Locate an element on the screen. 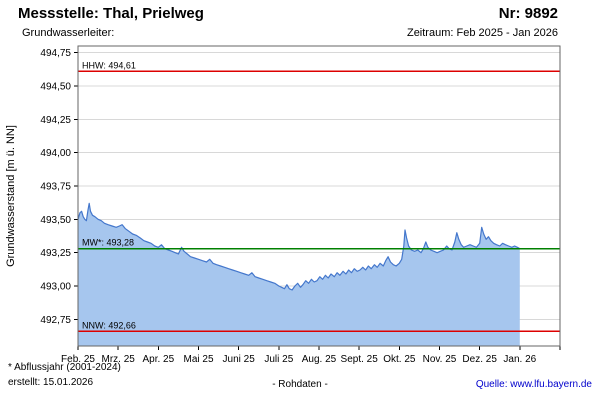 This screenshot has width=600, height=400. y-tick-label: 492,75 is located at coordinates (55, 320).